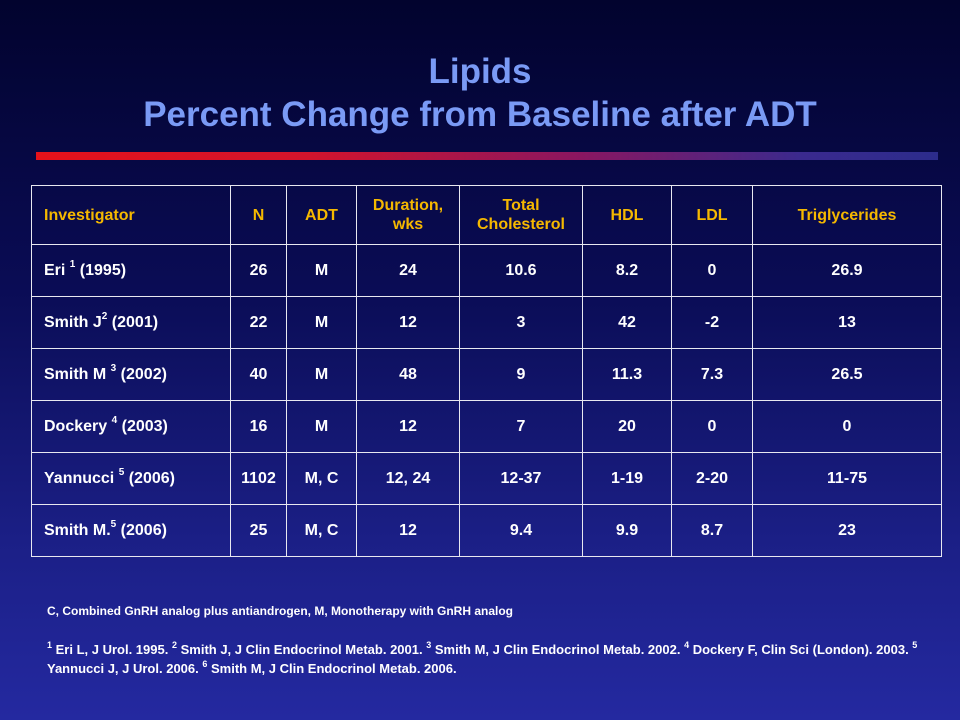  What do you see at coordinates (847, 322) in the screenshot?
I see `cell-triglycerides: 13` at bounding box center [847, 322].